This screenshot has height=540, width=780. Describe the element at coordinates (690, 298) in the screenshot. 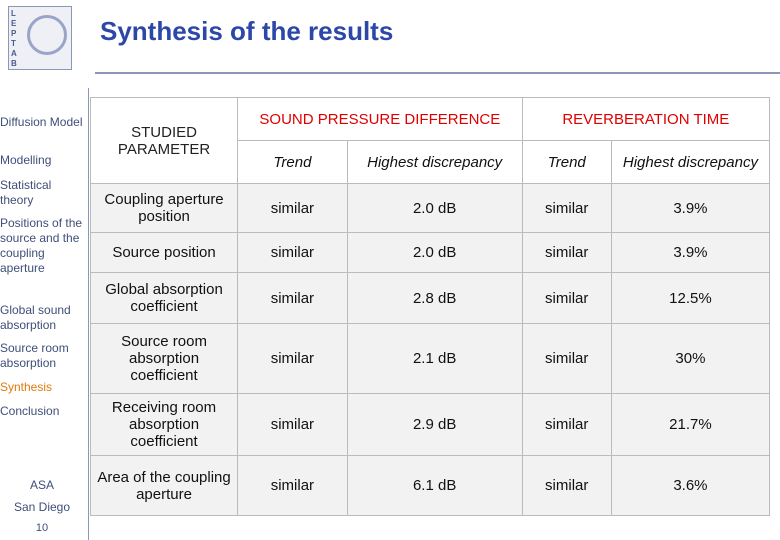

I see `cell: 12.5%` at that location.